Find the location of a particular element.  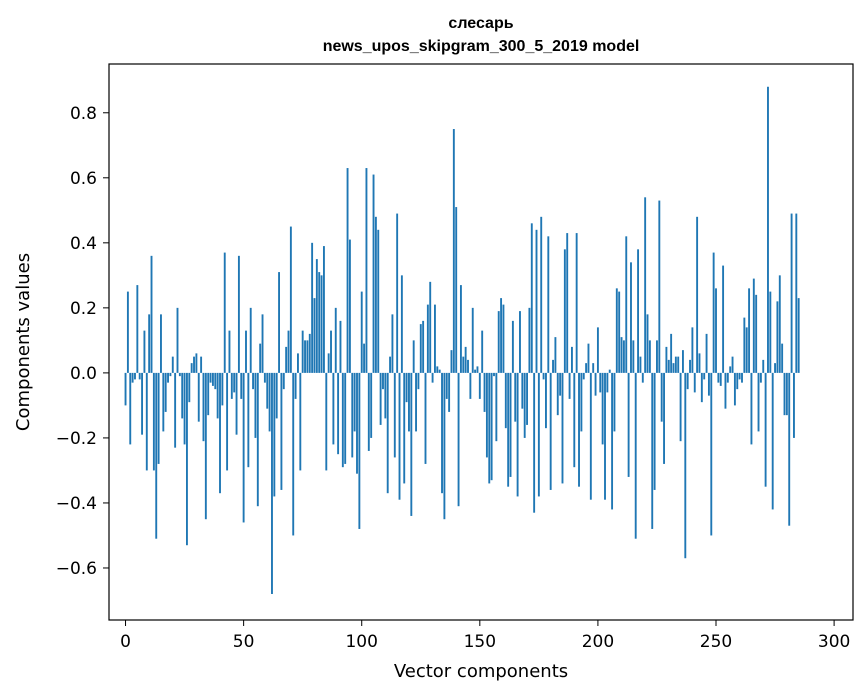

y-tick-label: 0.8 is located at coordinates (83, 114).